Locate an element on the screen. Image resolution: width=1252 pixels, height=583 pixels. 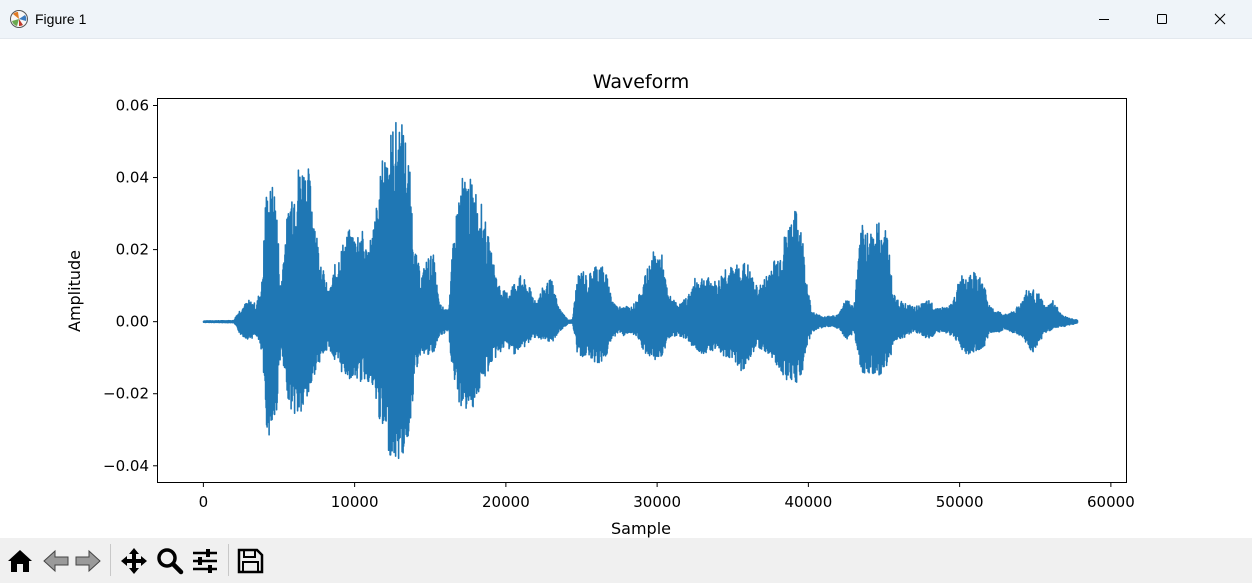
y-tick-label: −0.02 is located at coordinates (126, 394).